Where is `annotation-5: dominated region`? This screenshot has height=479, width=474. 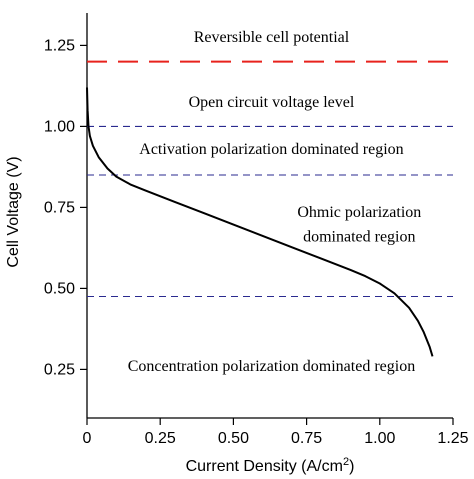 annotation-5: dominated region is located at coordinates (359, 236).